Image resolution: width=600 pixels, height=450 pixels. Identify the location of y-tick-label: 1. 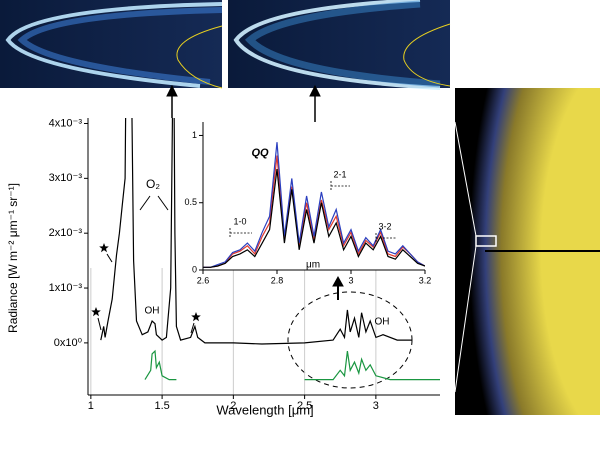
(194, 135).